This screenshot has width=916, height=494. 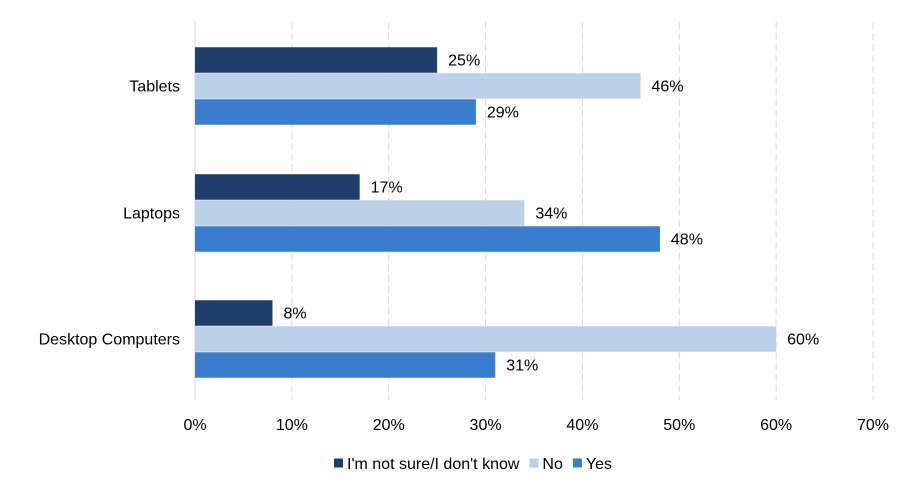 What do you see at coordinates (582, 425) in the screenshot?
I see `x-tick-label: 40%` at bounding box center [582, 425].